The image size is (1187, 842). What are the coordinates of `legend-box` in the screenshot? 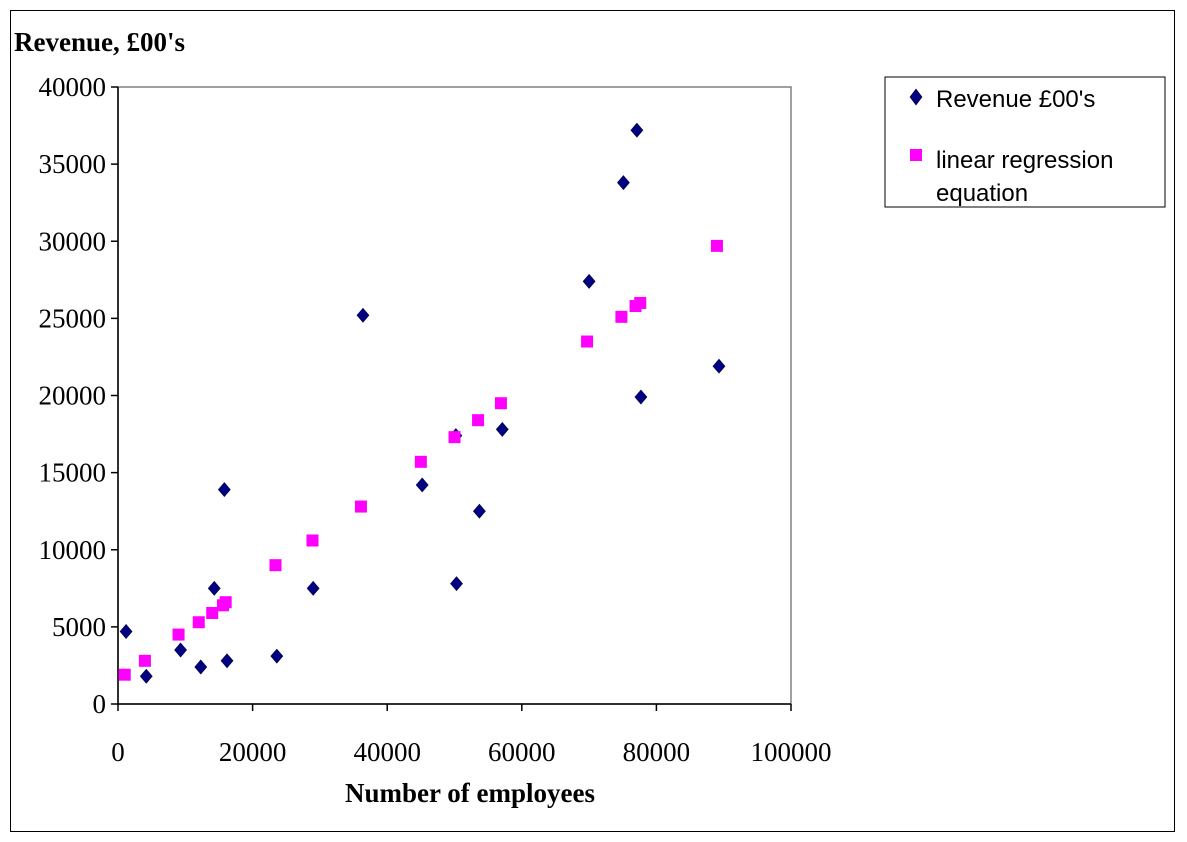 It's located at (1025, 142).